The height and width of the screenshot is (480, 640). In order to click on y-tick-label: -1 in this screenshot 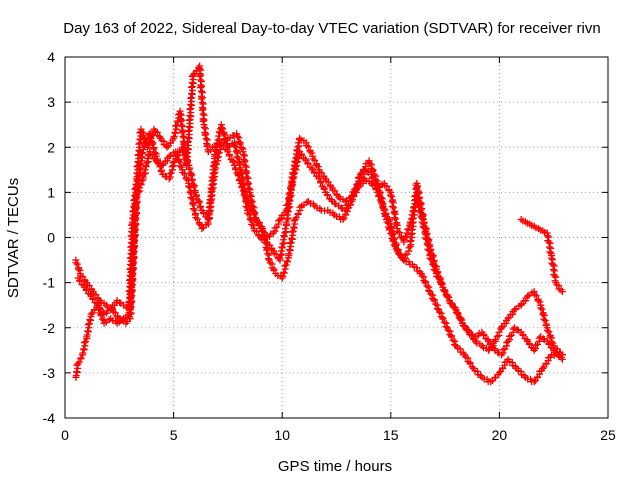, I will do `click(49, 283)`.